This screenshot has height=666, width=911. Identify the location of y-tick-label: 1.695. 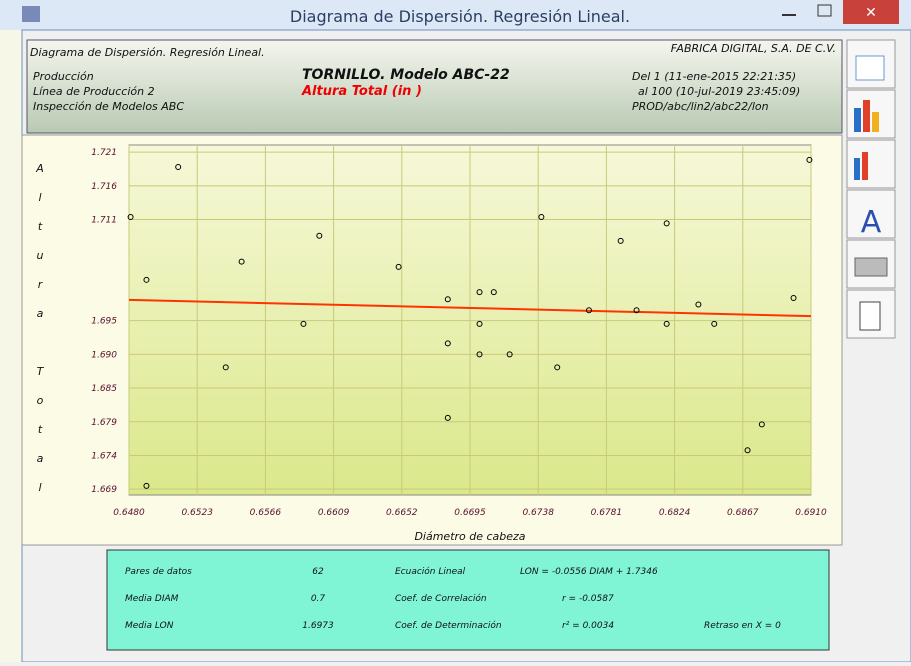
(104, 322).